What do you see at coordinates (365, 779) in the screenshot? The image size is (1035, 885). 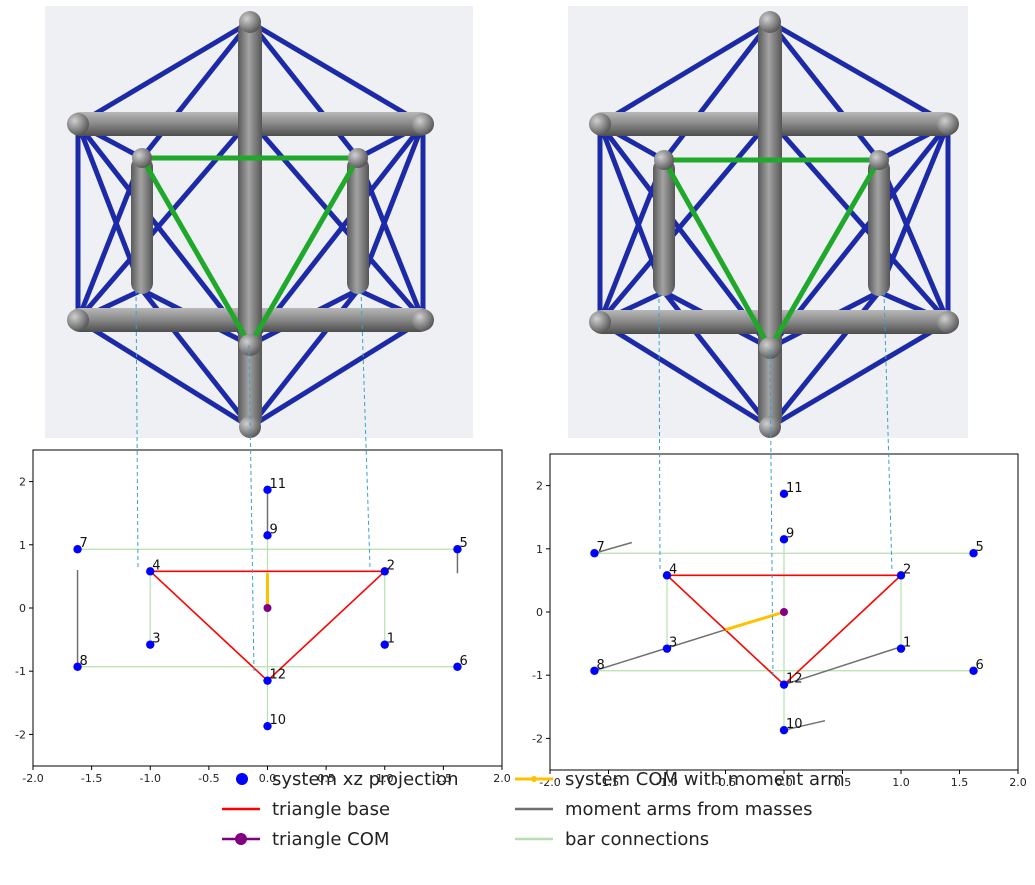 I see `legend-label: system xz projection` at bounding box center [365, 779].